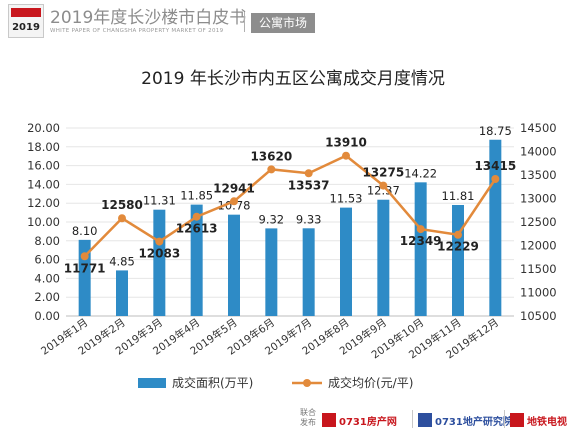 This screenshot has width=586, height=438. What do you see at coordinates (538, 246) in the screenshot?
I see `y-right-tick-label: 12000` at bounding box center [538, 246].